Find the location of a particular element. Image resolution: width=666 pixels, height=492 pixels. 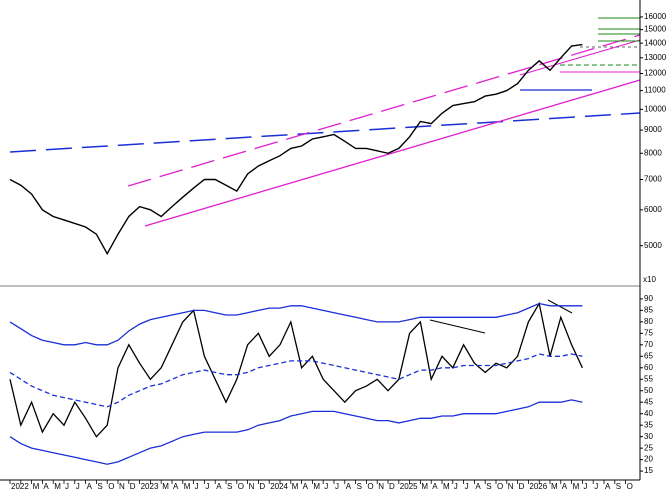

y-tick-label: 6000 is located at coordinates (653, 209).